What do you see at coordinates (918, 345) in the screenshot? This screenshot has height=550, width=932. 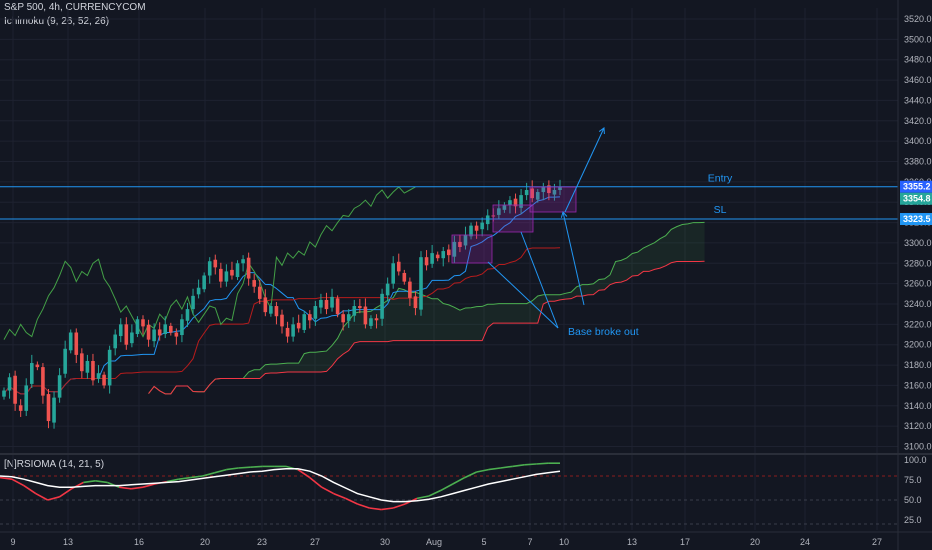 I see `y-tick-label: 3200.0` at bounding box center [918, 345].